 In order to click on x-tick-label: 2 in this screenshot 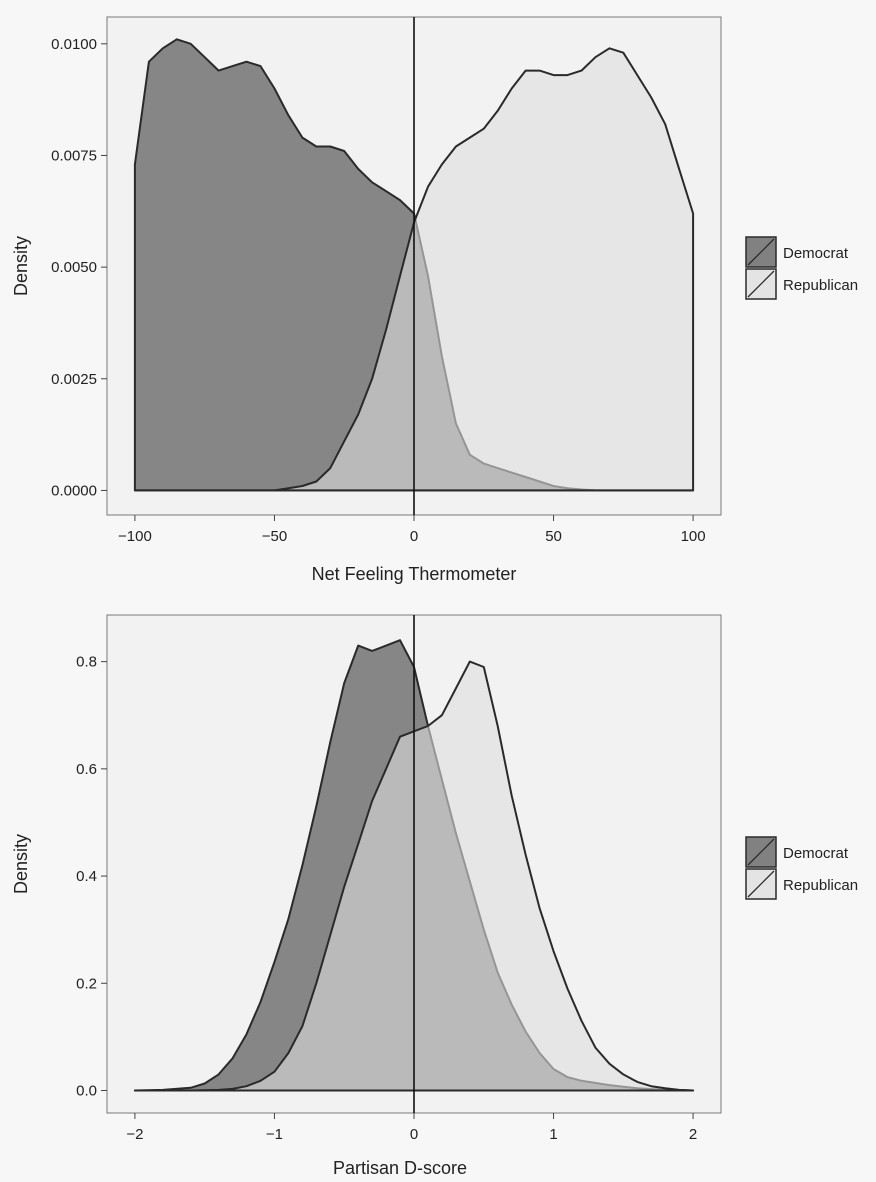, I will do `click(693, 1134)`.